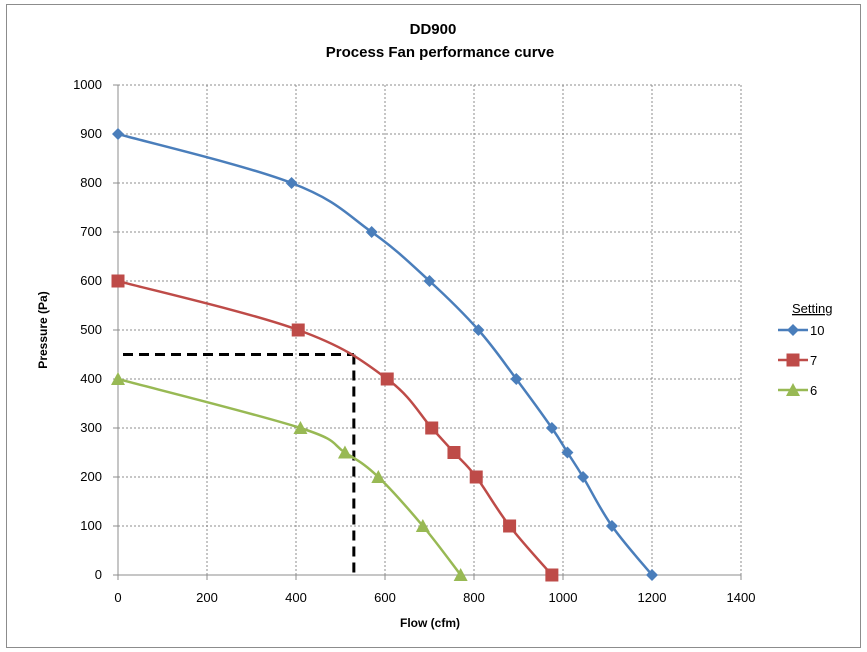 The height and width of the screenshot is (652, 867). I want to click on y-tick-label: 900, so click(91, 133).